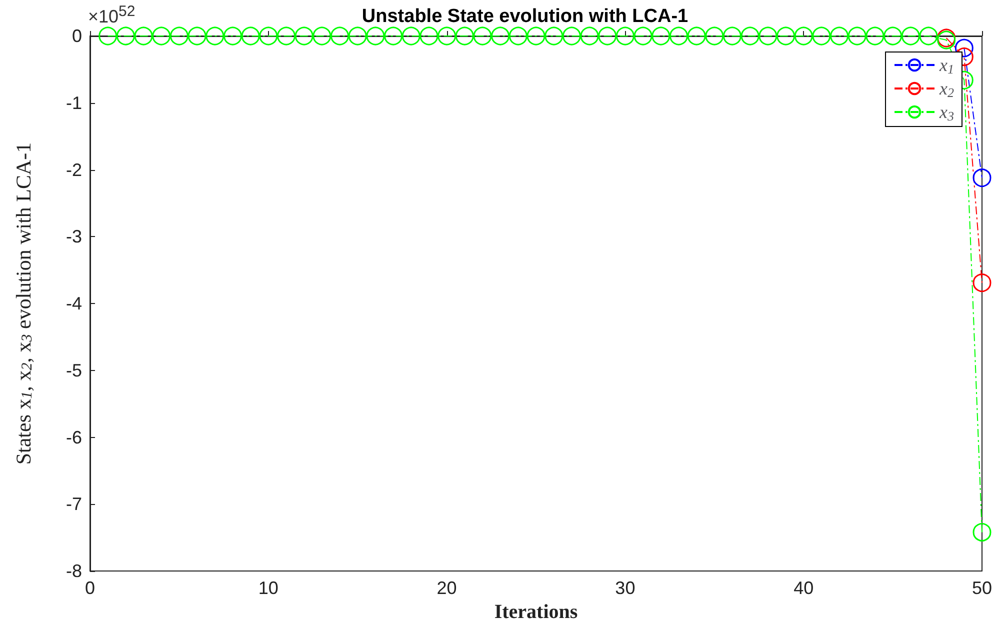 Image resolution: width=1000 pixels, height=638 pixels. Describe the element at coordinates (268, 588) in the screenshot. I see `x-tick-label: 10` at that location.